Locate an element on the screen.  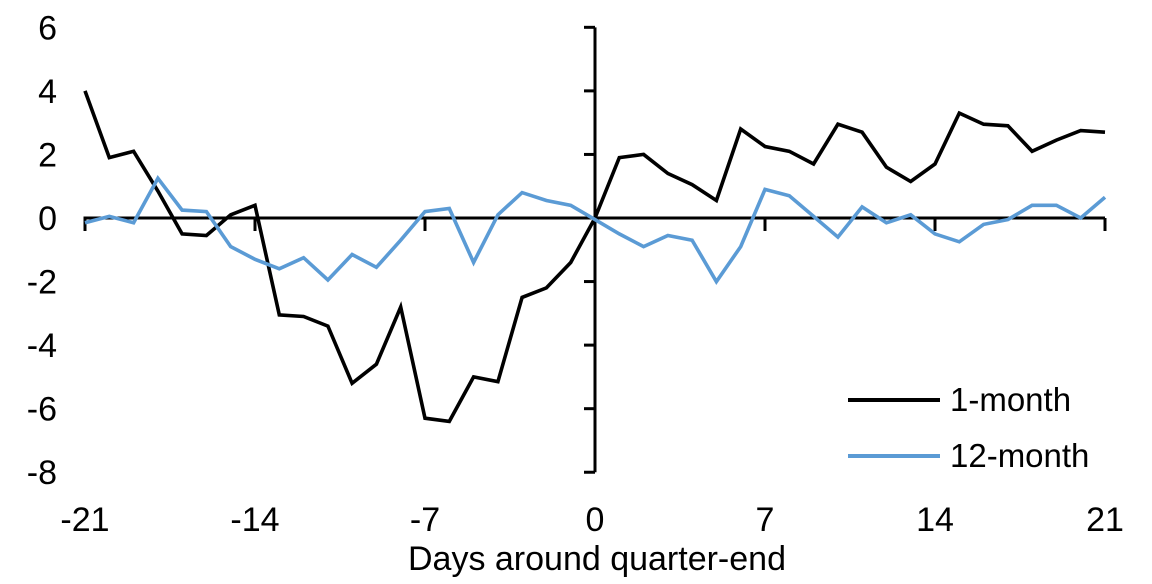
x-tick-label-7: 7 is located at coordinates (765, 520).